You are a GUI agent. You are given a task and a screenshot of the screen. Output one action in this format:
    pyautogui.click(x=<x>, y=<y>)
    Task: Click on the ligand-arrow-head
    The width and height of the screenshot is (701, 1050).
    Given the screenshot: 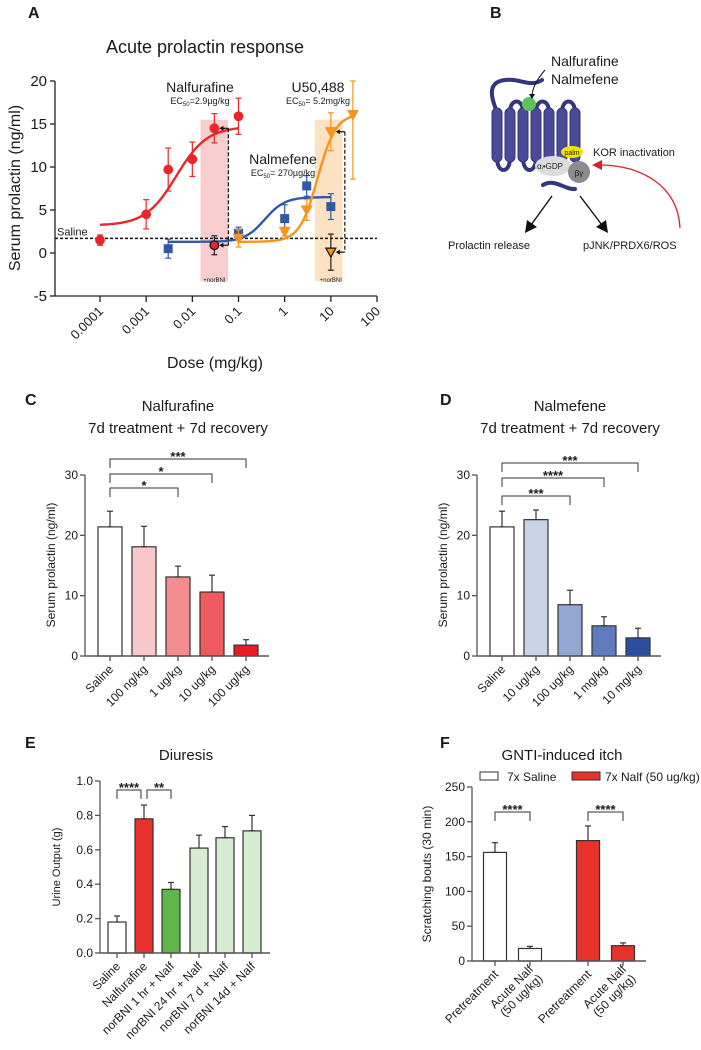 What is the action you would take?
    pyautogui.click(x=532, y=96)
    